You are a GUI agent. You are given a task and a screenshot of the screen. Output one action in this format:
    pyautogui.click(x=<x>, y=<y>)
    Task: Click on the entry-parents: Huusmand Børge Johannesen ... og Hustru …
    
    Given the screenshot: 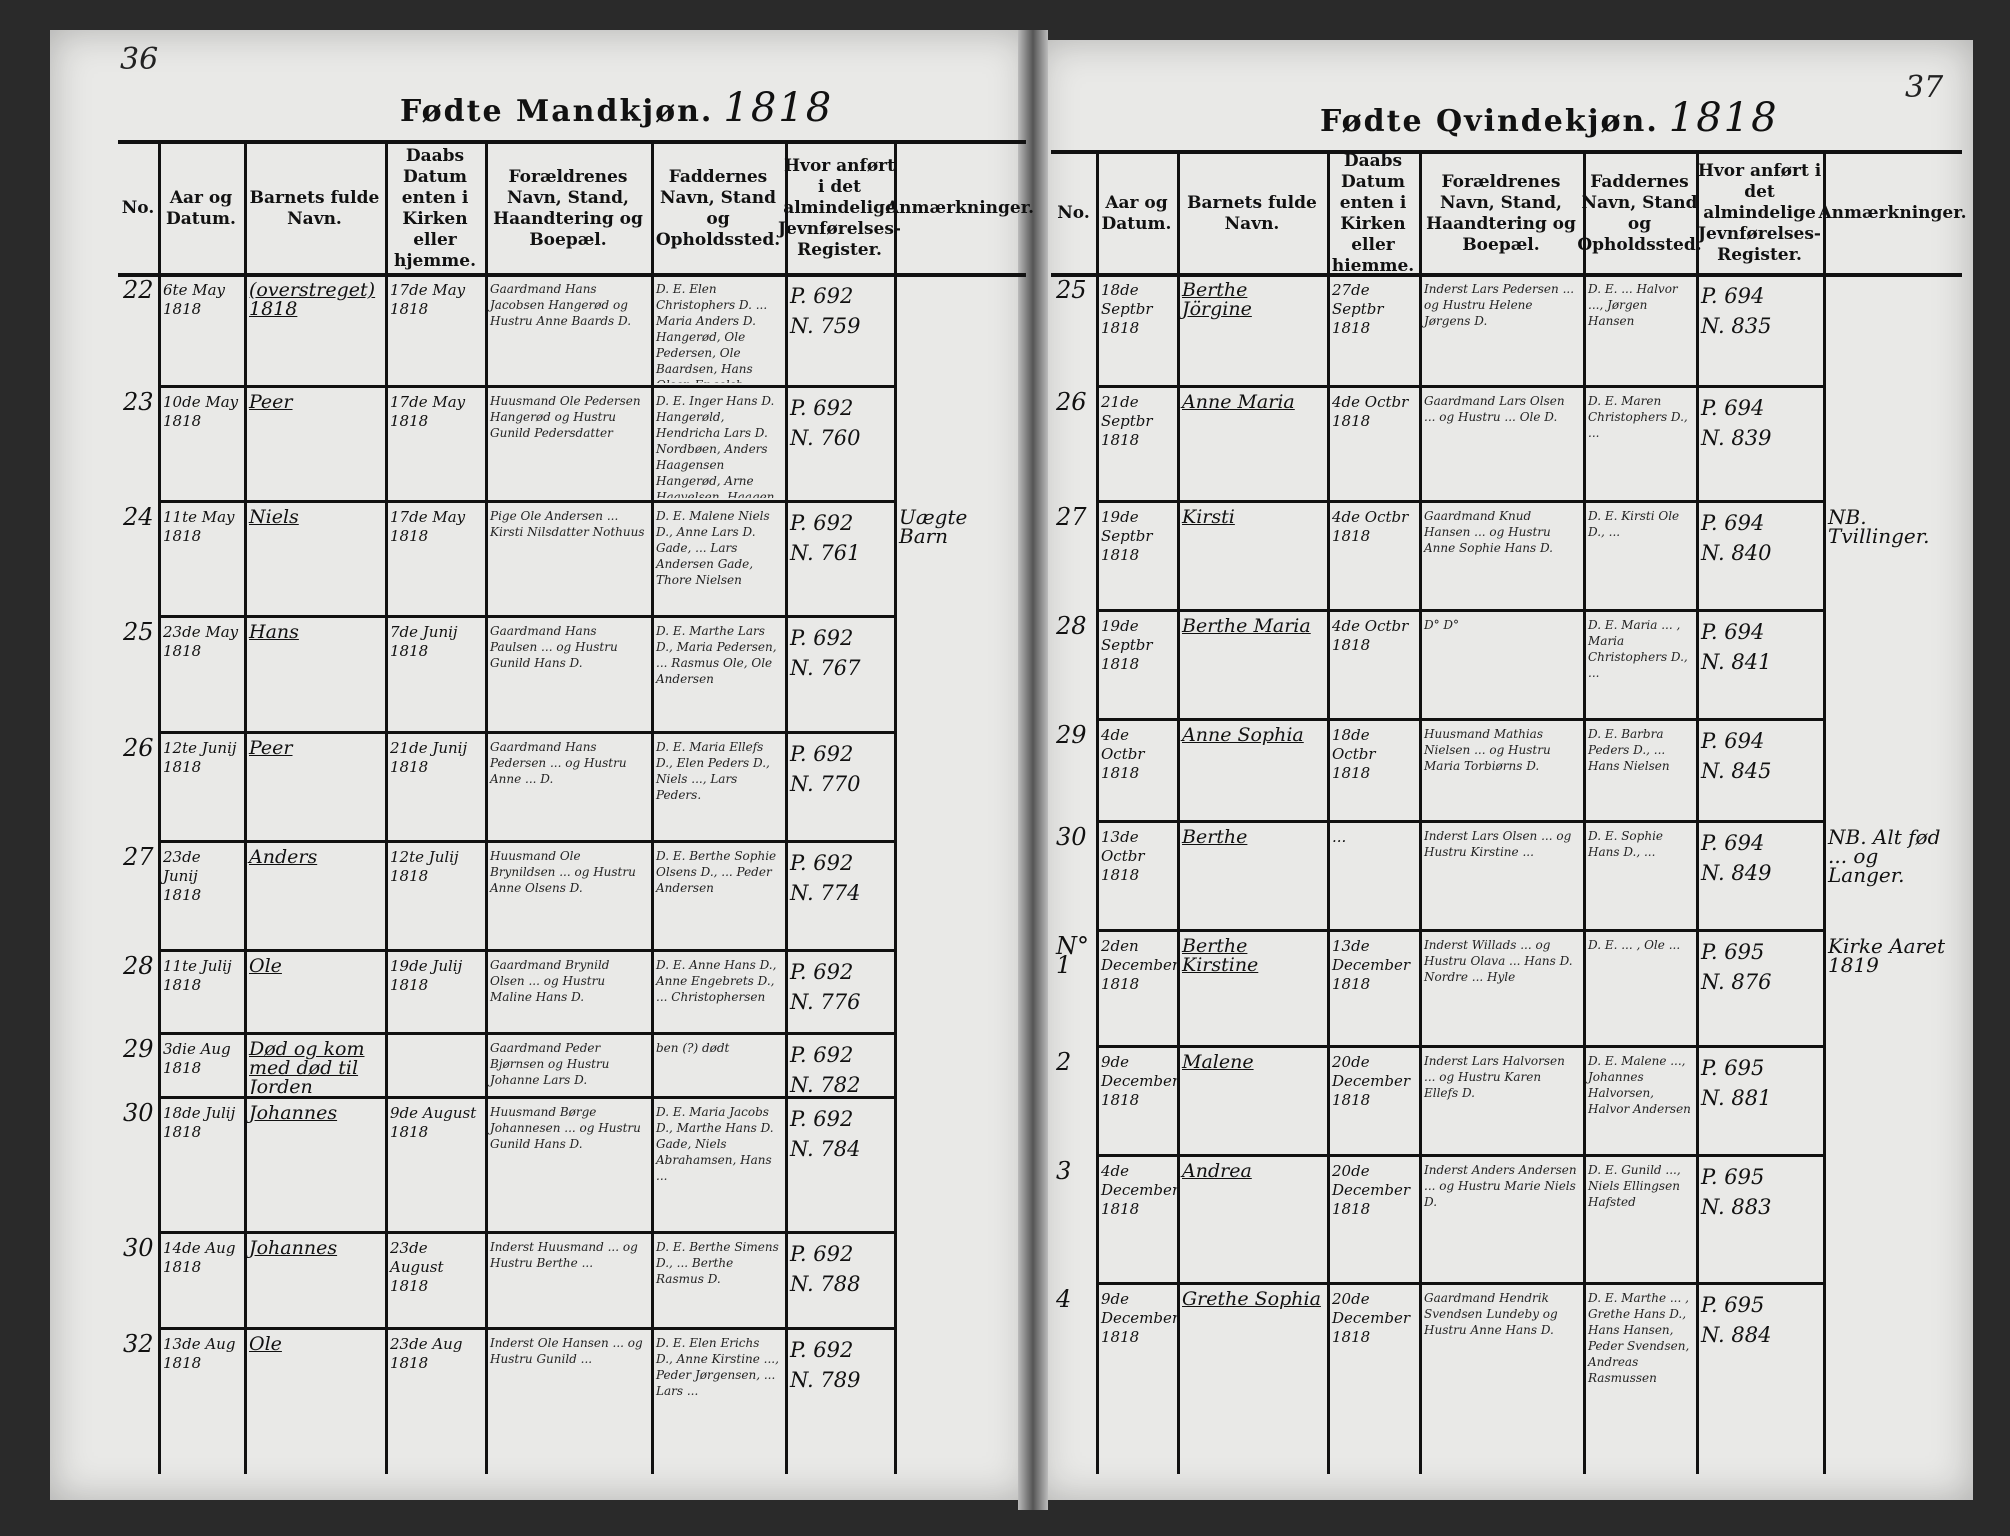 What is the action you would take?
    pyautogui.click(x=565, y=1128)
    